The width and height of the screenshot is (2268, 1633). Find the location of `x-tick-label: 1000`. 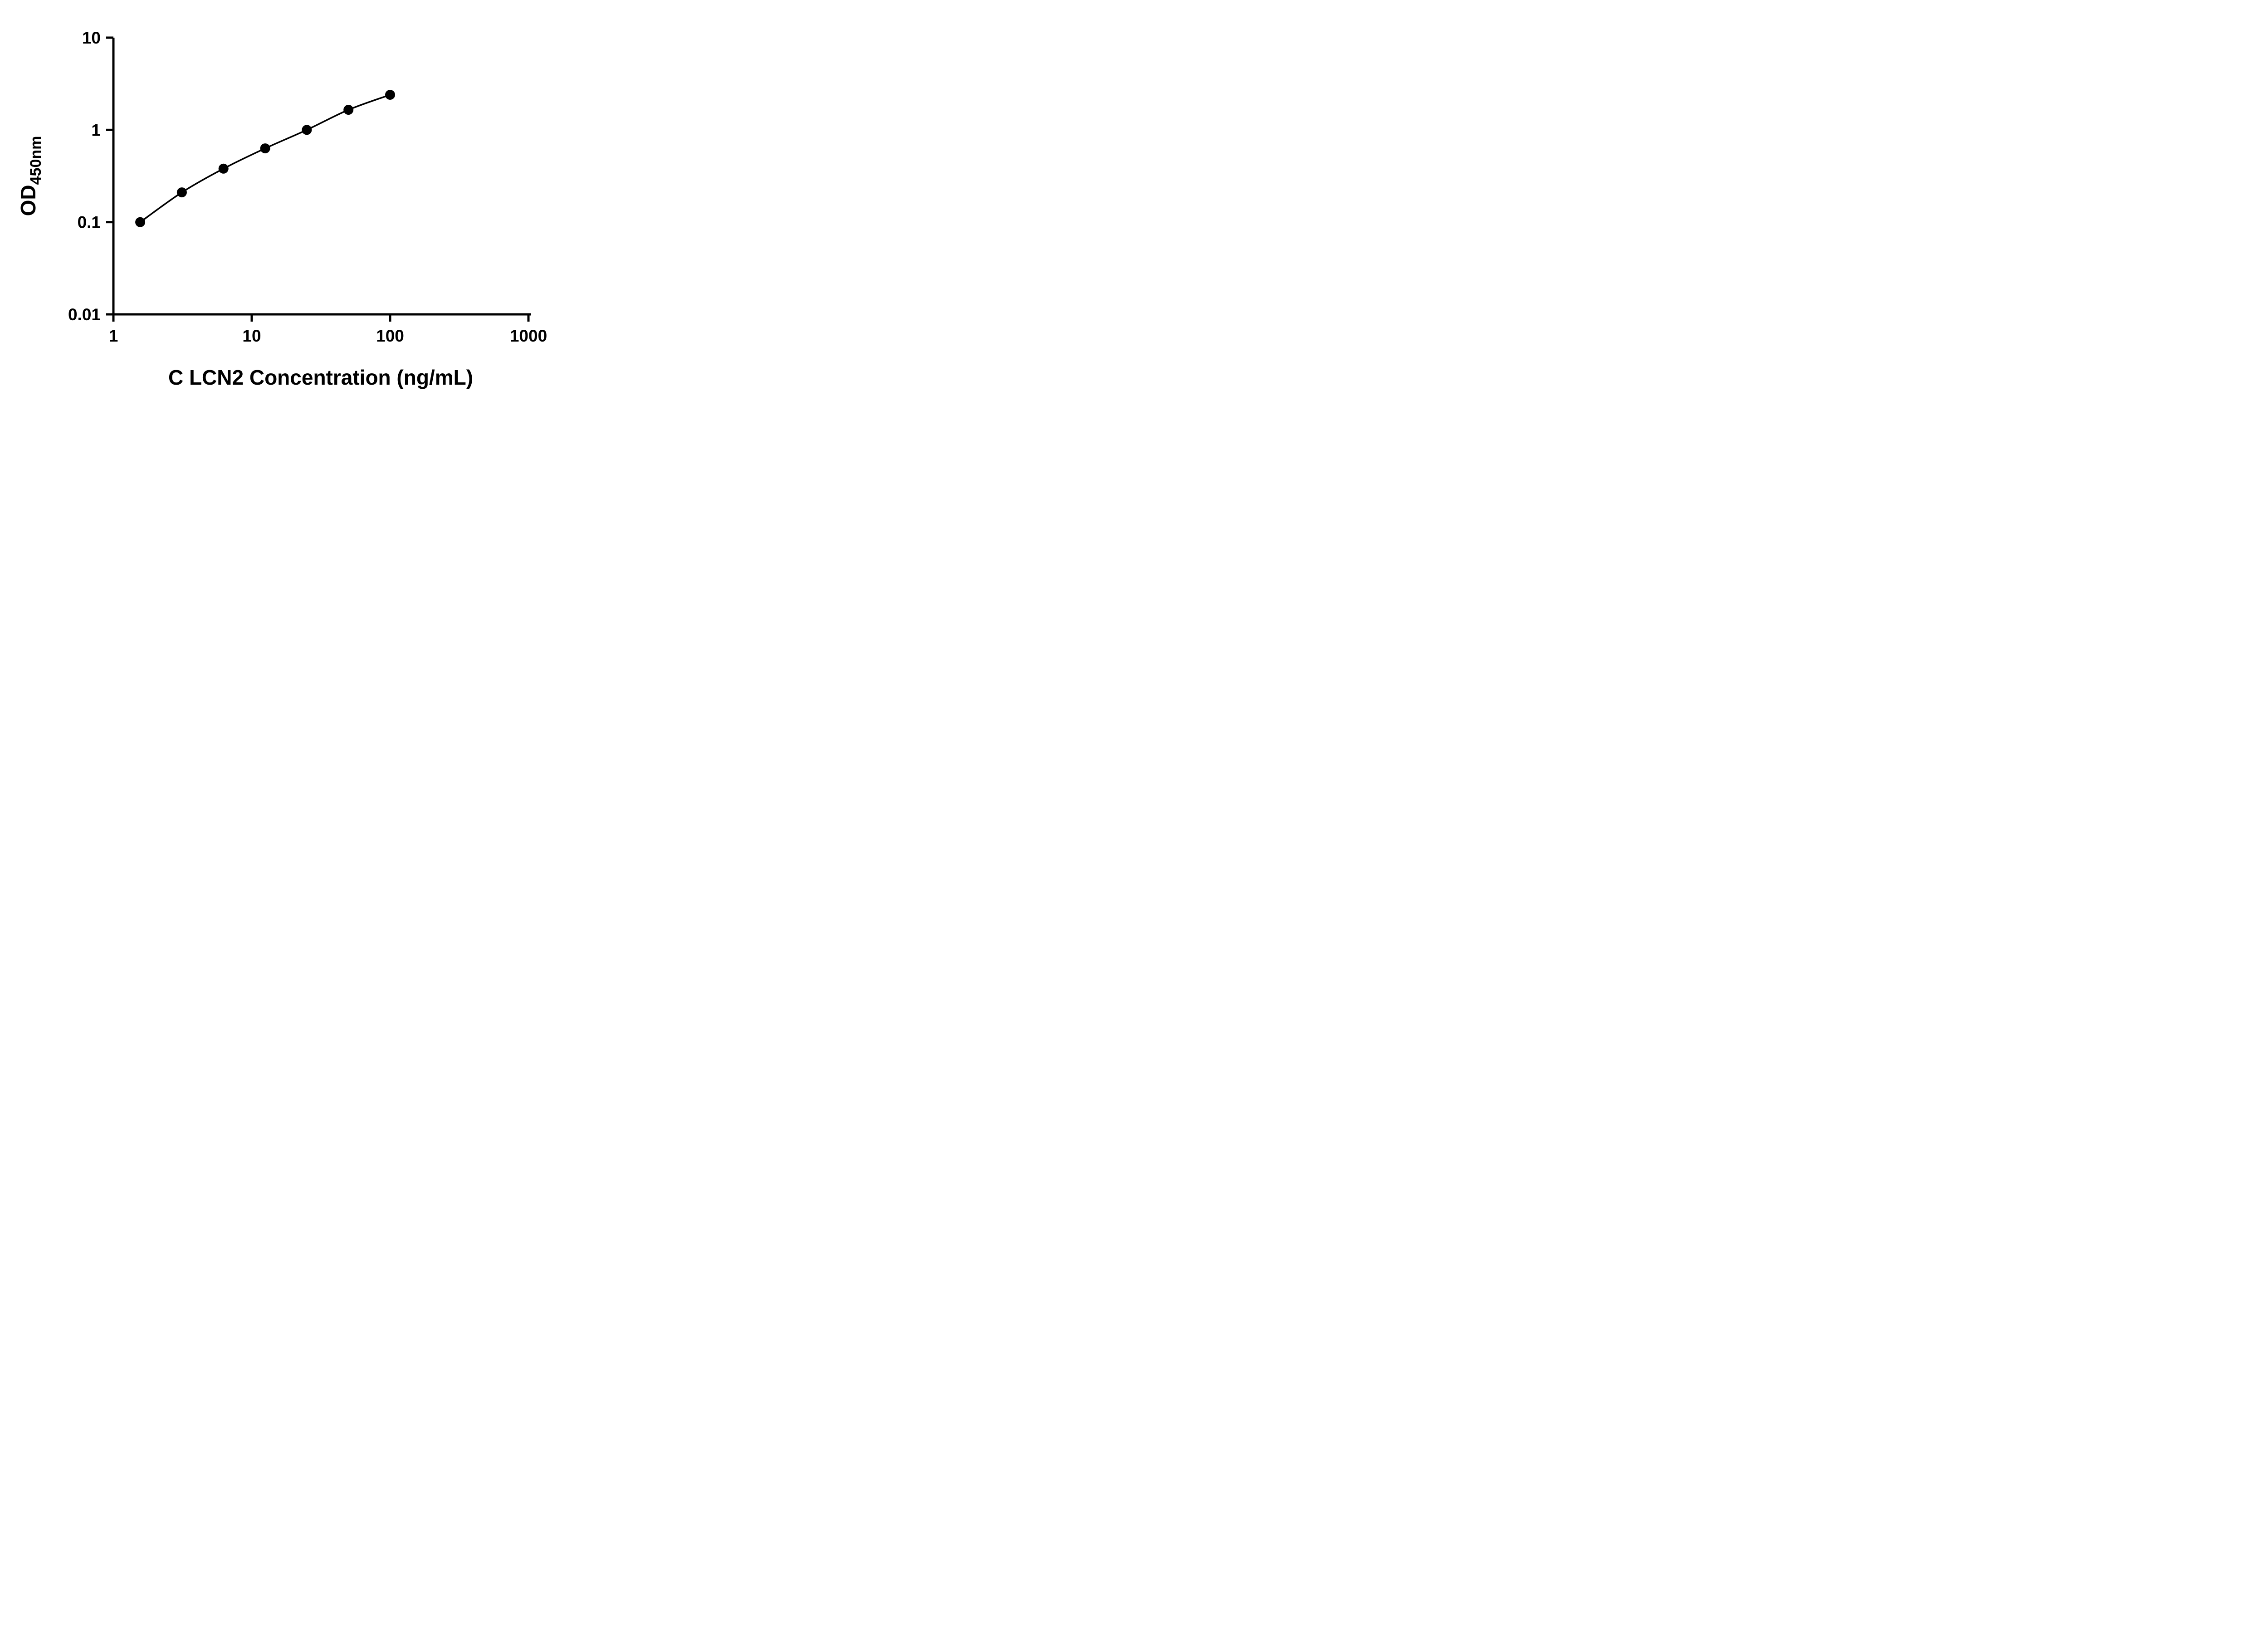

x-tick-label: 1000 is located at coordinates (528, 336).